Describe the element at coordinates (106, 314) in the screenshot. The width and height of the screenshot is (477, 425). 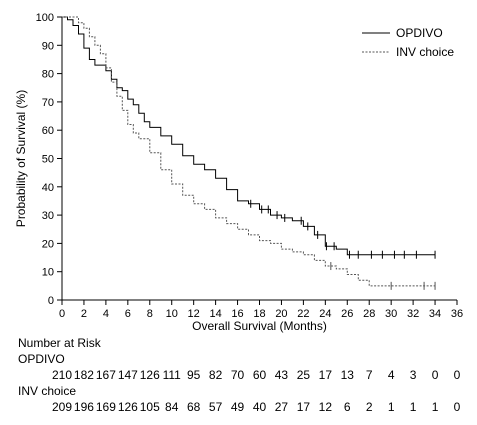
I see `x-tick-label: 4` at that location.